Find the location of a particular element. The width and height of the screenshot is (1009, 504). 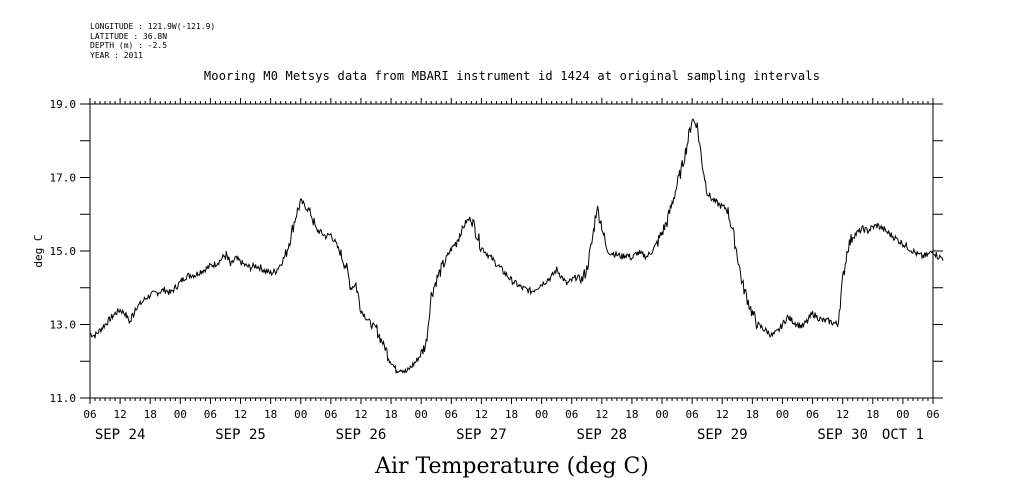

year-text: YEAR : 2011 is located at coordinates (116, 55).